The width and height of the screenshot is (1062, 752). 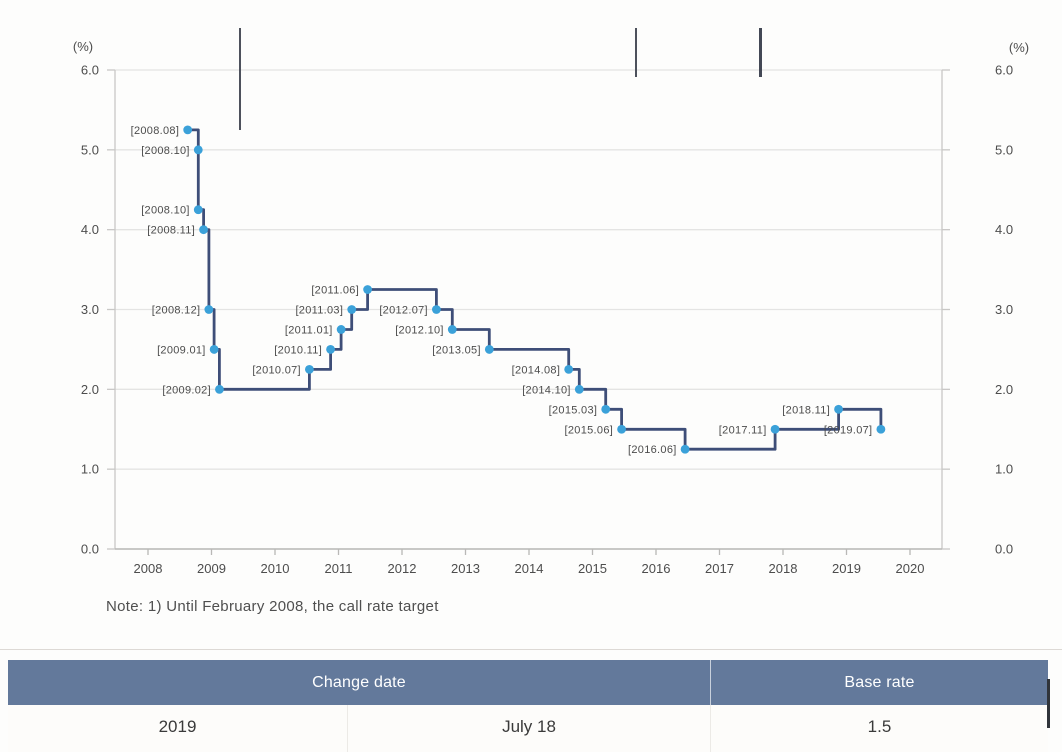 What do you see at coordinates (309, 330) in the screenshot?
I see `data-point-label: [2011.01]` at bounding box center [309, 330].